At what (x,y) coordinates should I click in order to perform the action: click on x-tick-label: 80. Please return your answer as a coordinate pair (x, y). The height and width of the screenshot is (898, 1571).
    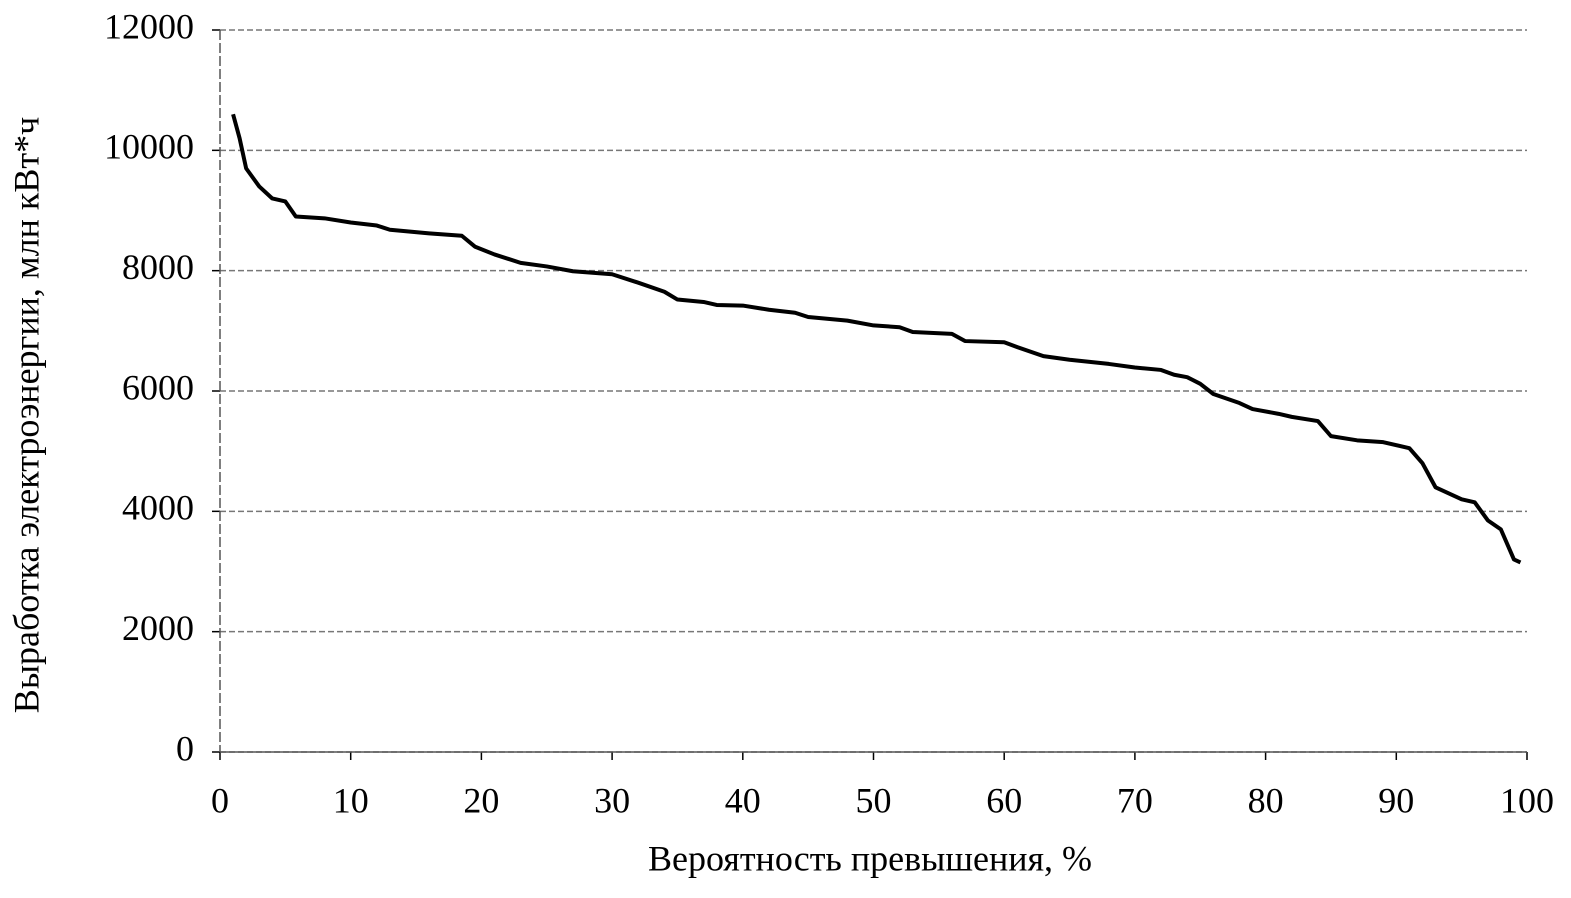
    Looking at the image, I should click on (1266, 800).